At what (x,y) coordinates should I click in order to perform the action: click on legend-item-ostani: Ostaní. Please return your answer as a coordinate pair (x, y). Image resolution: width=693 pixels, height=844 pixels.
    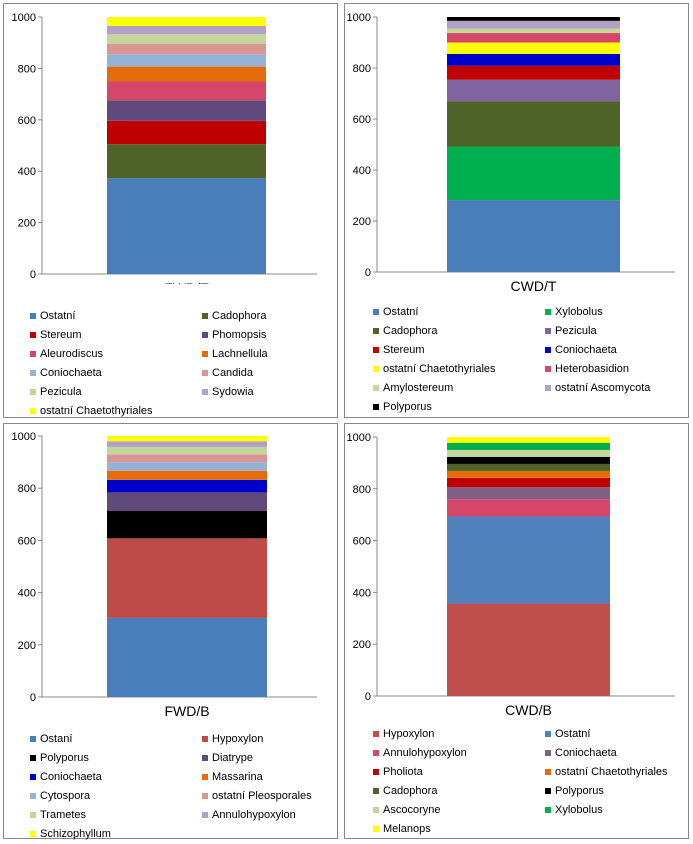
    Looking at the image, I should click on (116, 738).